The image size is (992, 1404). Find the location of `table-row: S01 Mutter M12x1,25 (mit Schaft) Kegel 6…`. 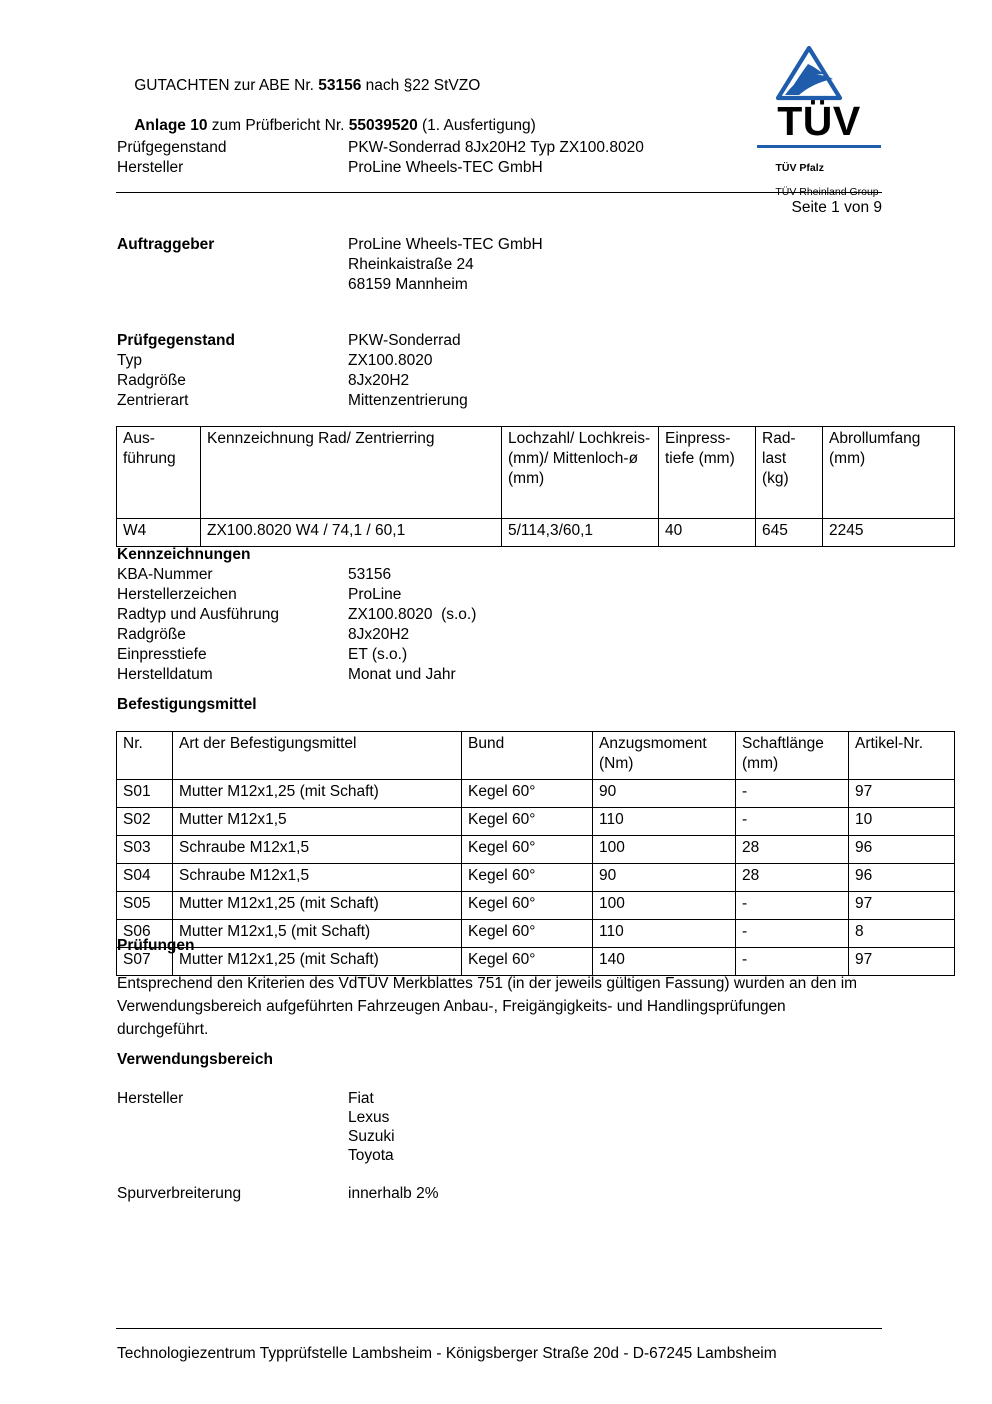

table-row: S01 Mutter M12x1,25 (mit Schaft) Kegel 6… is located at coordinates (535, 793).